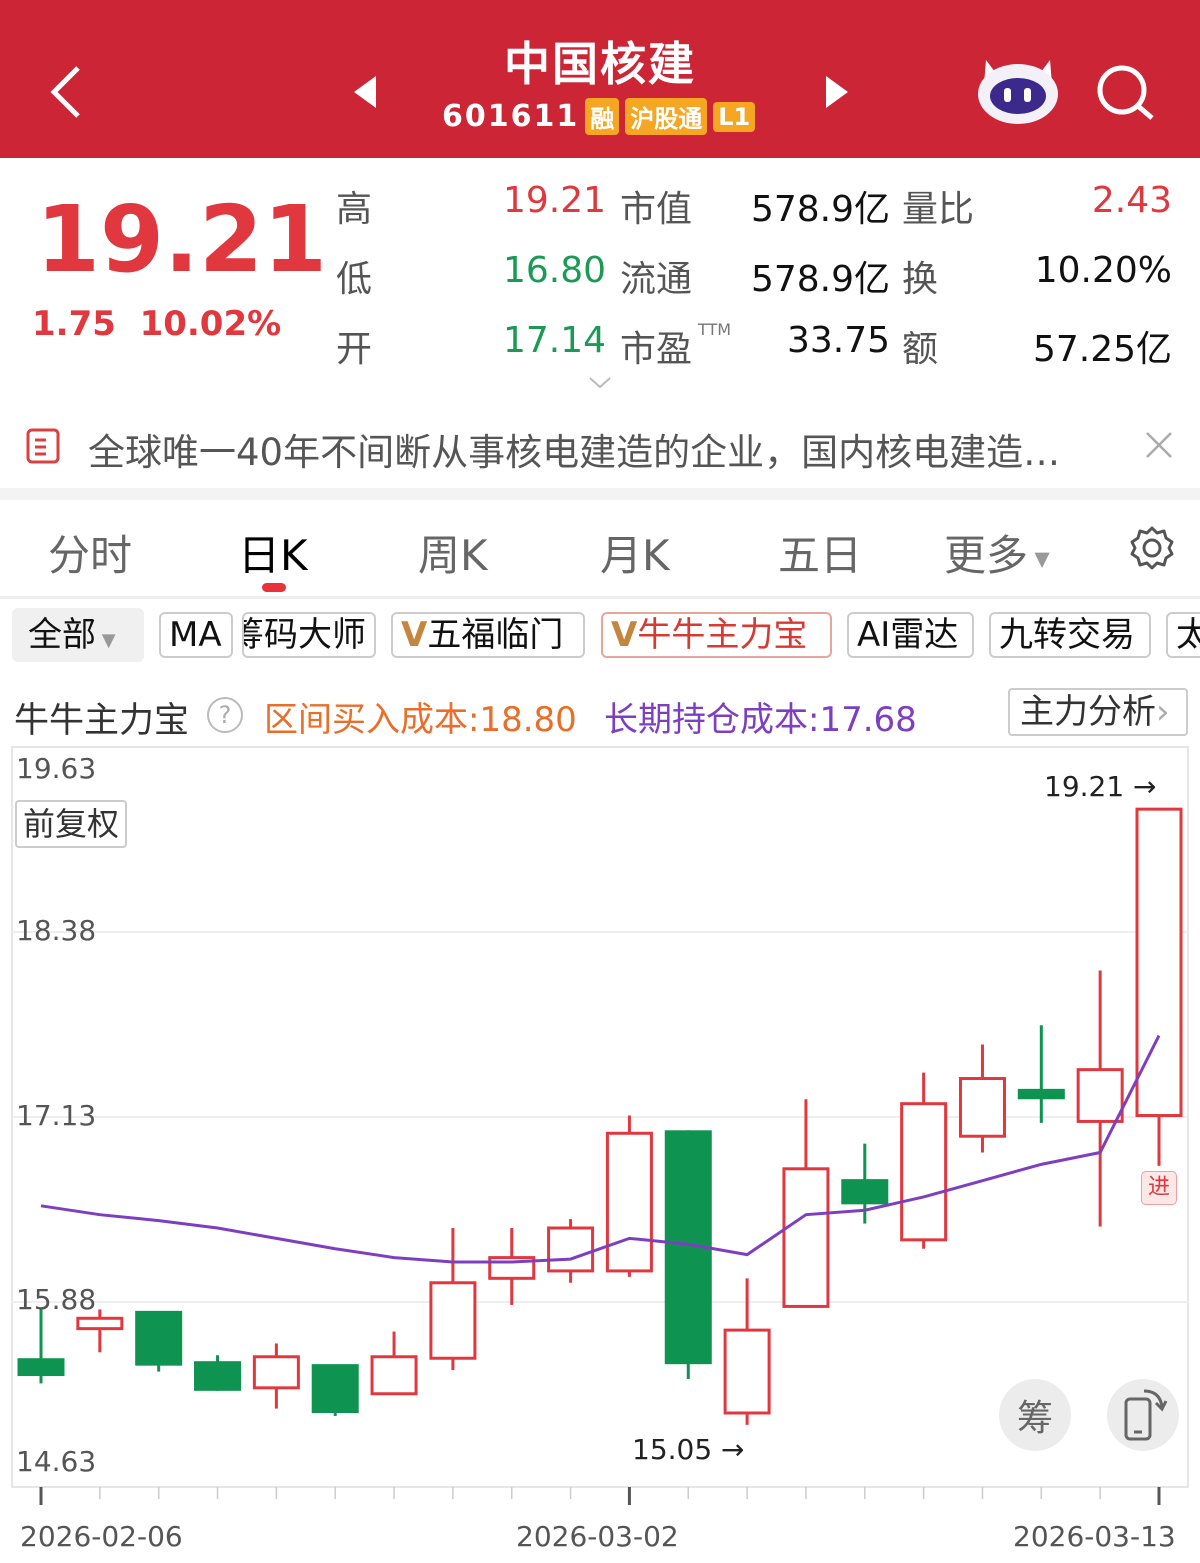 The height and width of the screenshot is (1563, 1200). I want to click on ttm-superscript: TTM, so click(715, 329).